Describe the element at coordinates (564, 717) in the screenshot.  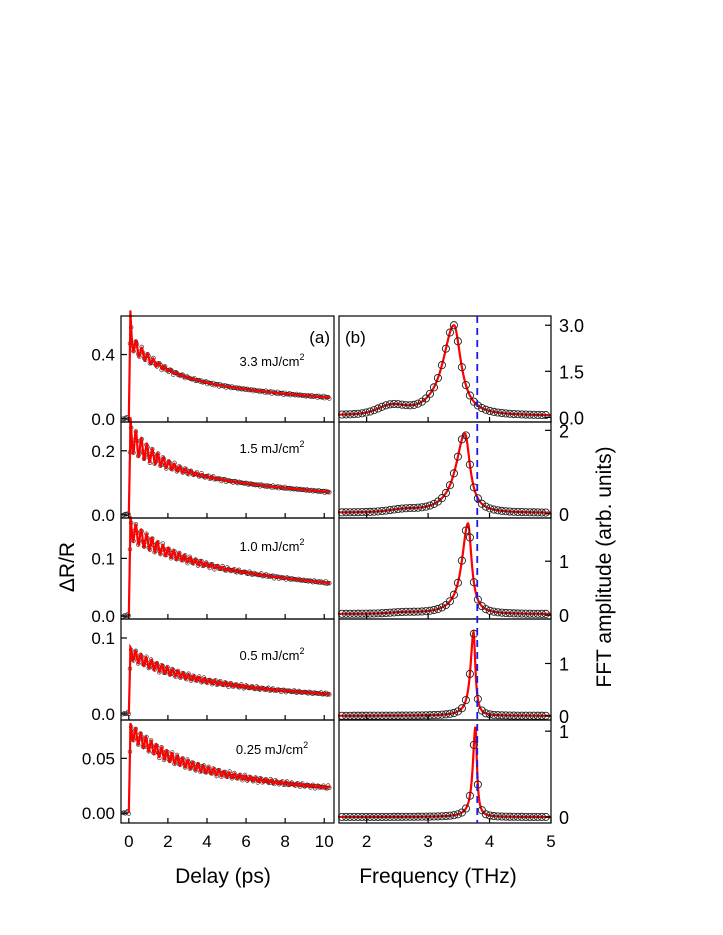
I see `y-tick-label: 0` at that location.